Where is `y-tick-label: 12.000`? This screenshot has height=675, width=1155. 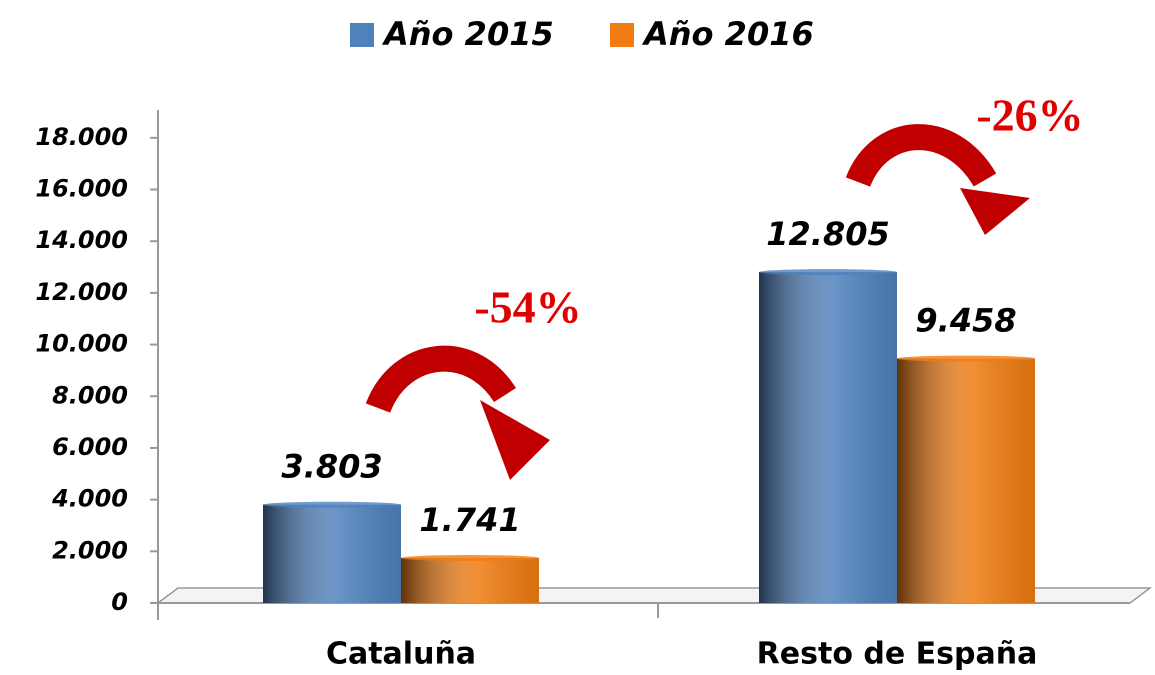 y-tick-label: 12.000 is located at coordinates (81, 292).